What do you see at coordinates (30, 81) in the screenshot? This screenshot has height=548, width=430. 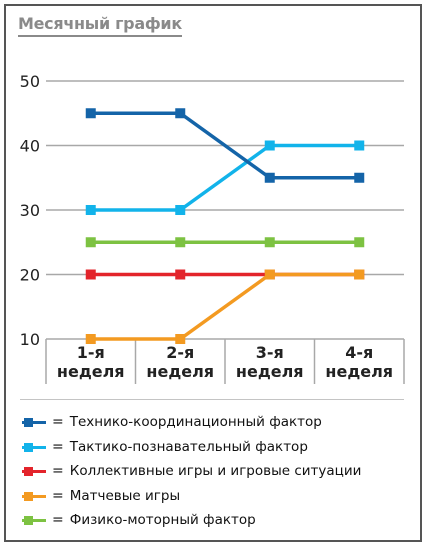 I see `y-tick-label: 50` at bounding box center [30, 81].